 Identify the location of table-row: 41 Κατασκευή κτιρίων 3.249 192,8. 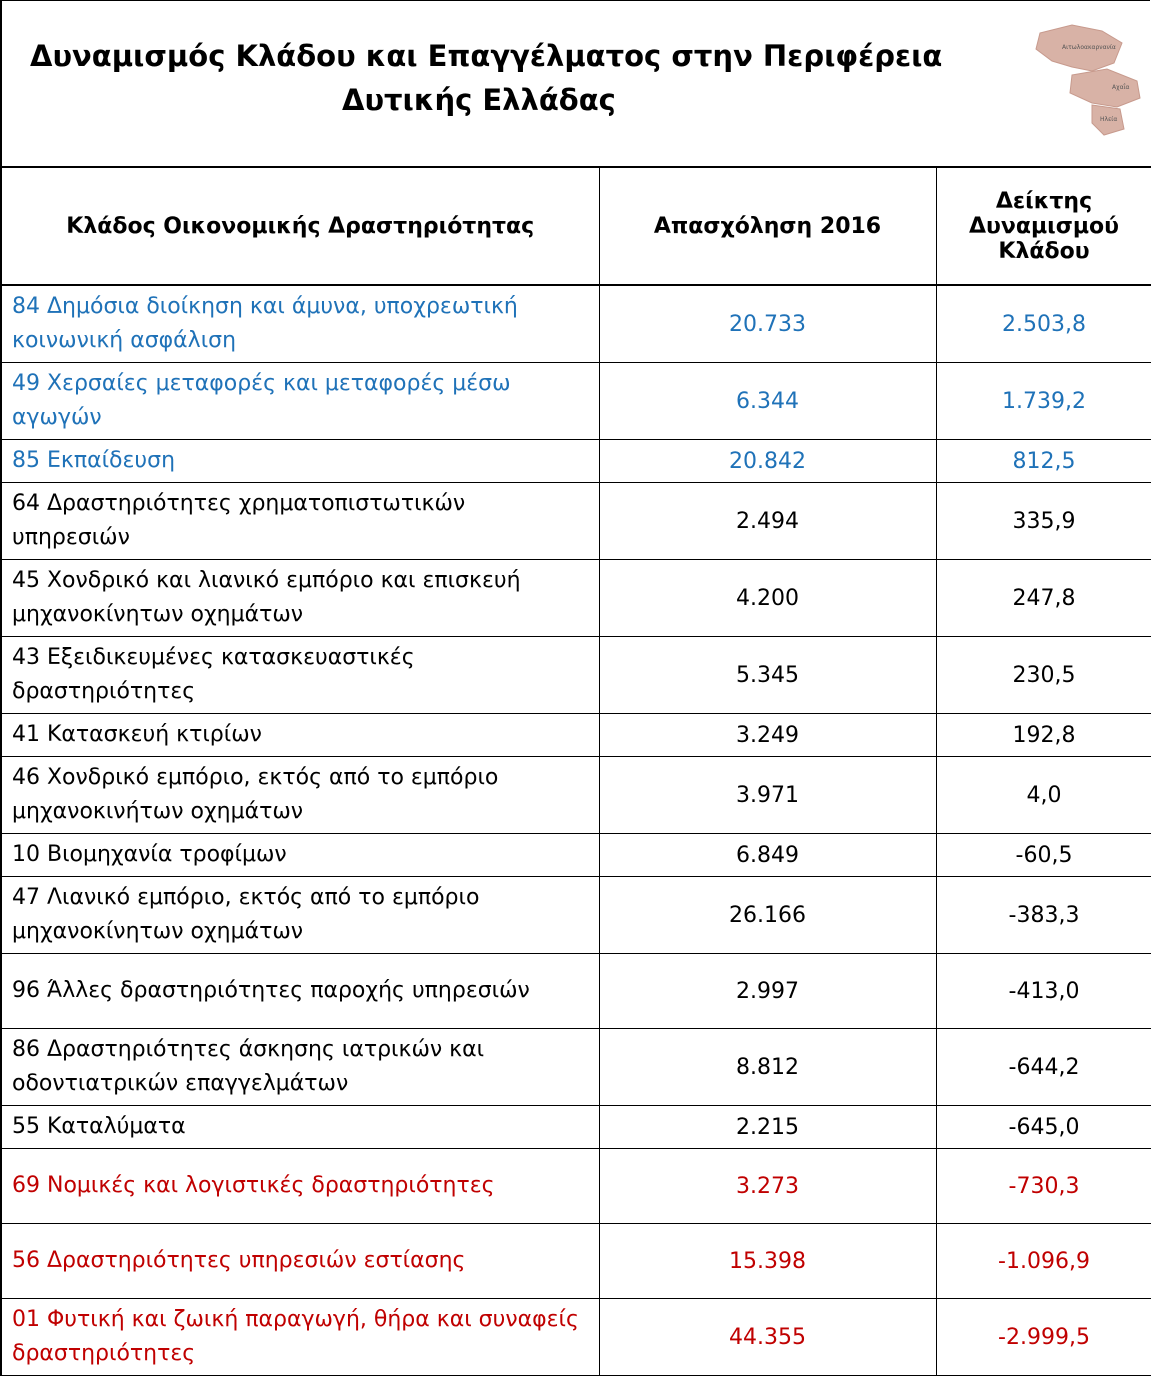
(575, 735).